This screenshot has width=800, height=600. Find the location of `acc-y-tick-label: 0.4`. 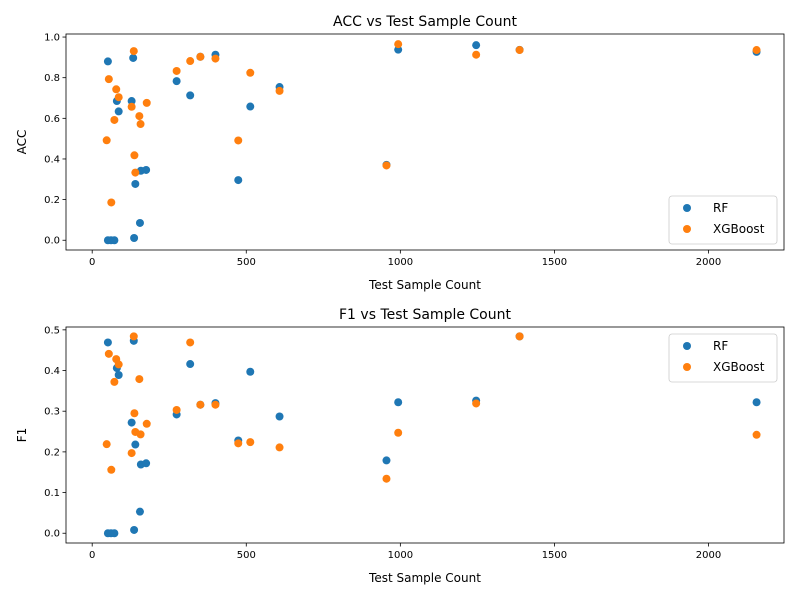

acc-y-tick-label: 0.4 is located at coordinates (52, 159).